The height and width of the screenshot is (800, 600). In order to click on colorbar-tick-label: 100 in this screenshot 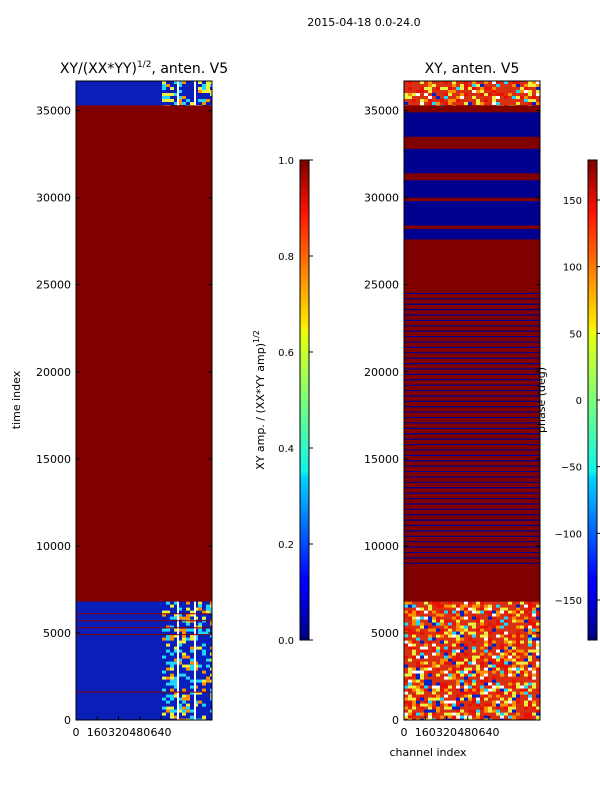, I will do `click(572, 268)`.